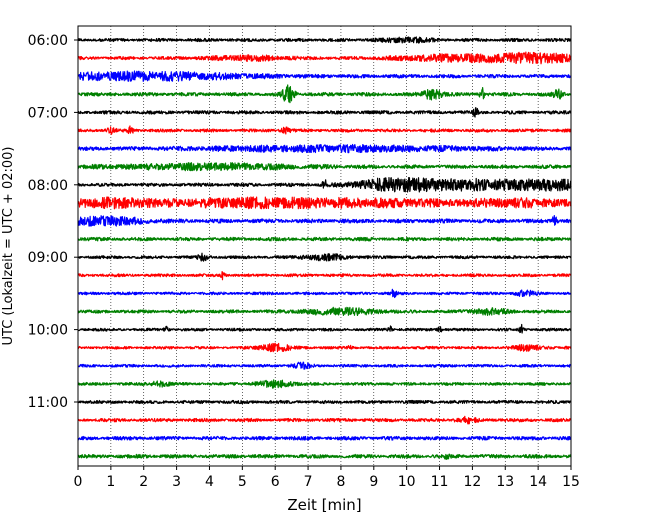 The height and width of the screenshot is (520, 650). I want to click on y-tick-label: 07:00, so click(48, 113).